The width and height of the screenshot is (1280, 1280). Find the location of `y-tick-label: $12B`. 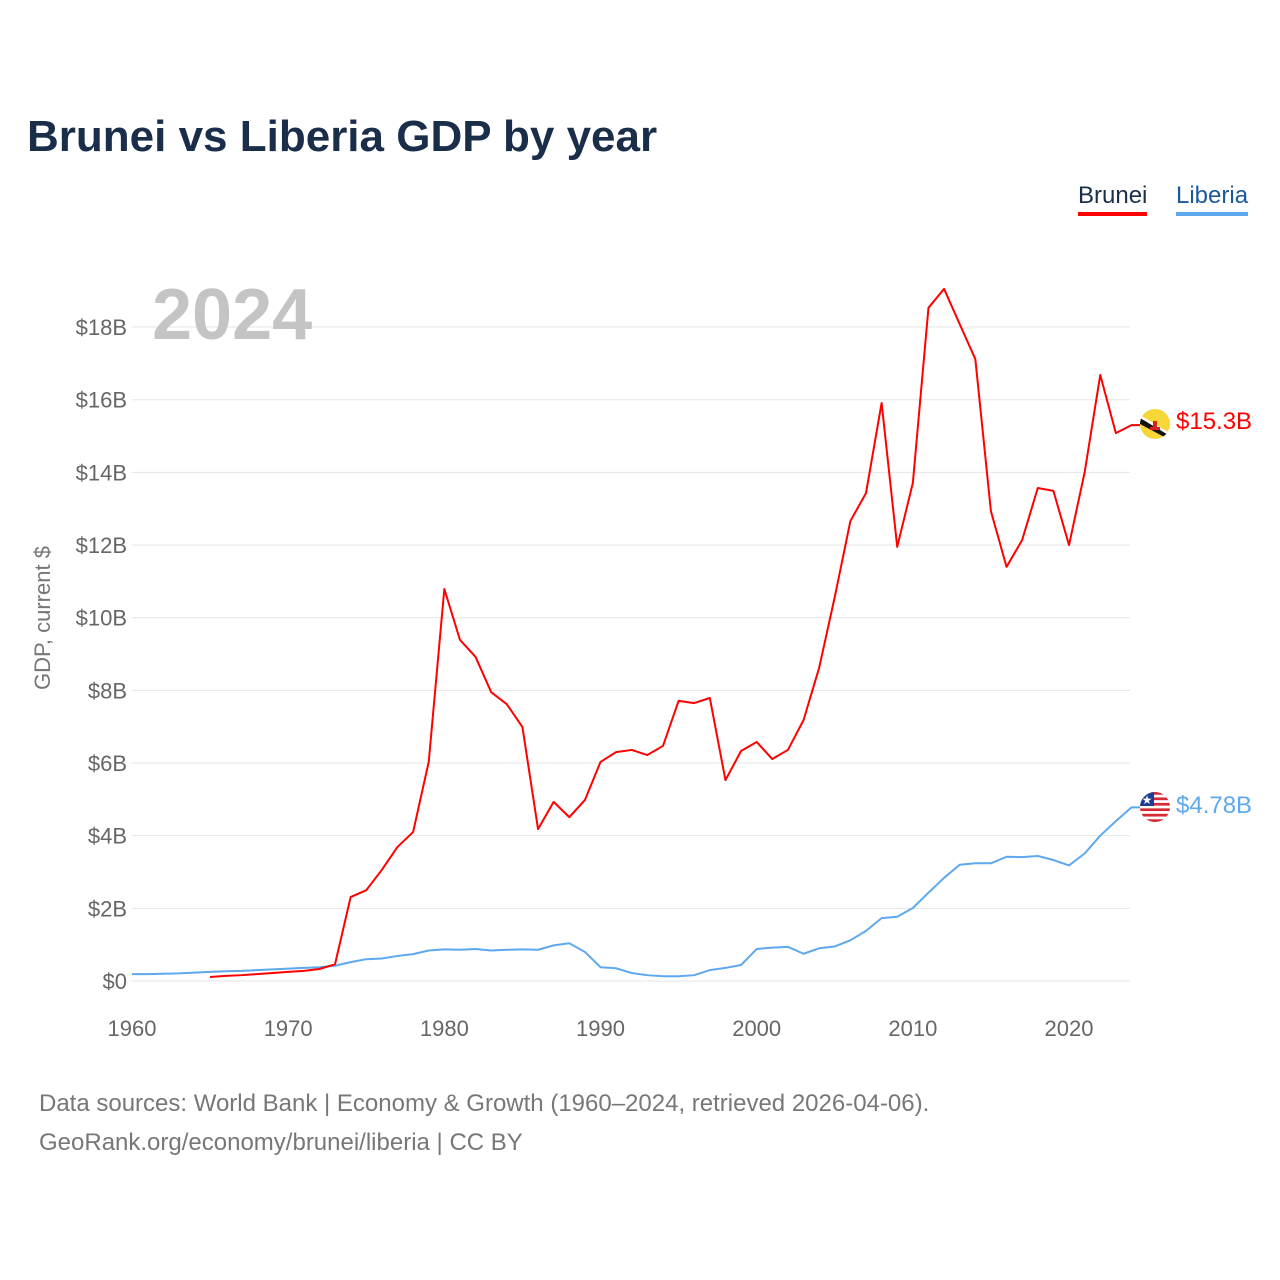

y-tick-label: $12B is located at coordinates (101, 545).